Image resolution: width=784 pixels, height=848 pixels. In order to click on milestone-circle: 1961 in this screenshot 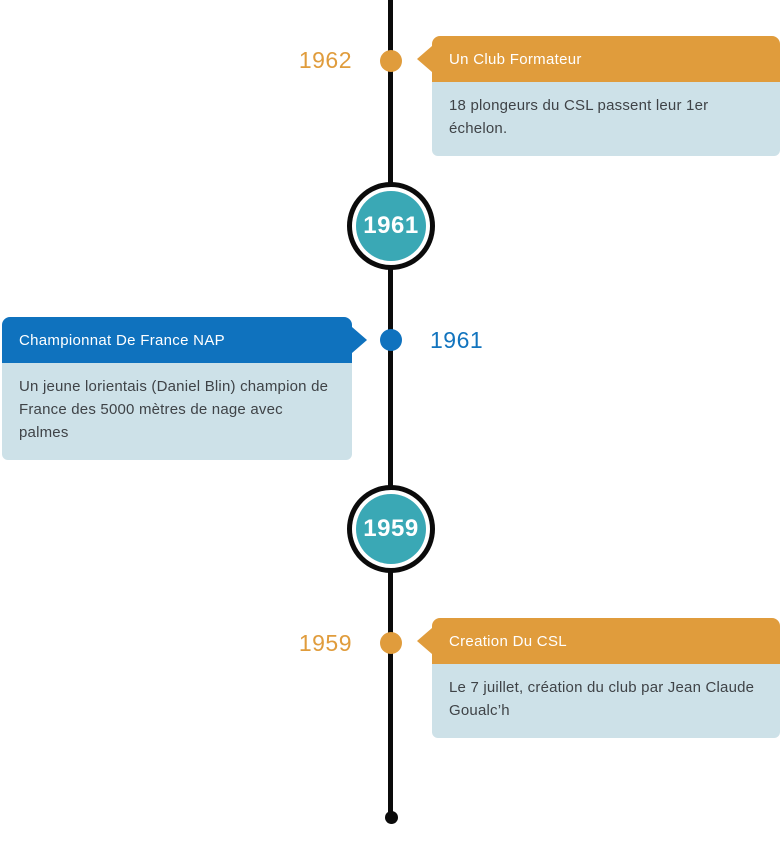, I will do `click(391, 226)`.